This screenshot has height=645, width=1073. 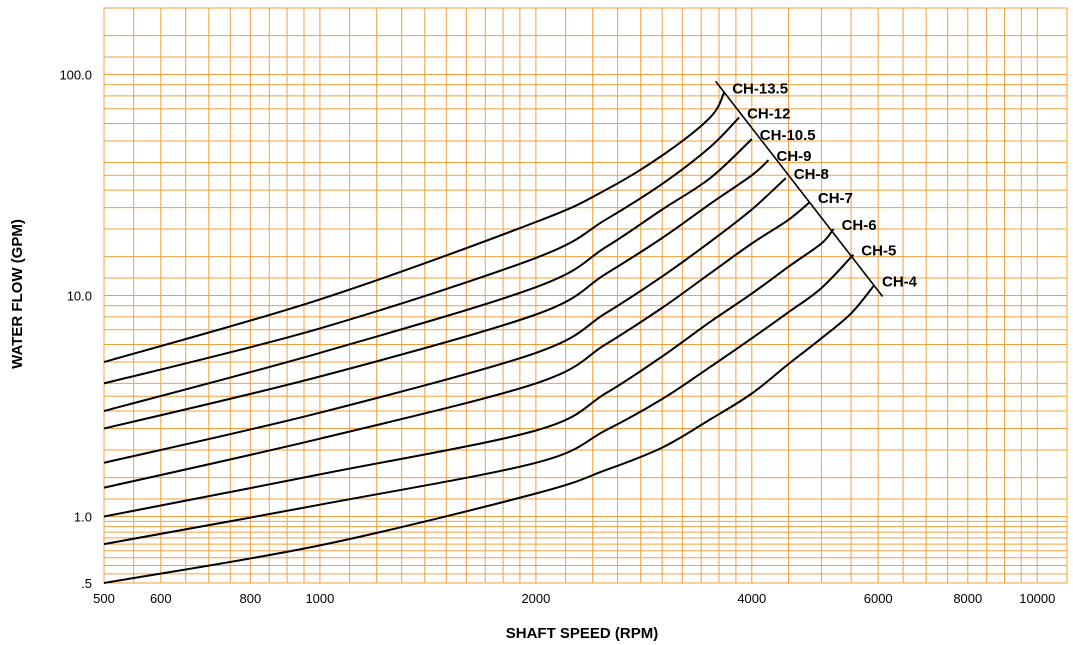 What do you see at coordinates (760, 88) in the screenshot?
I see `series-label: CH-13.5` at bounding box center [760, 88].